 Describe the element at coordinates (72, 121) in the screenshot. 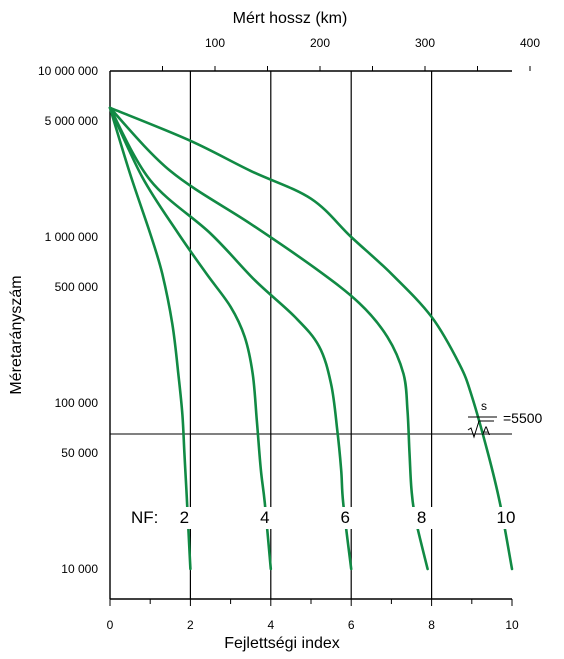

I see `y-tick-label-1: 5 000 000` at that location.